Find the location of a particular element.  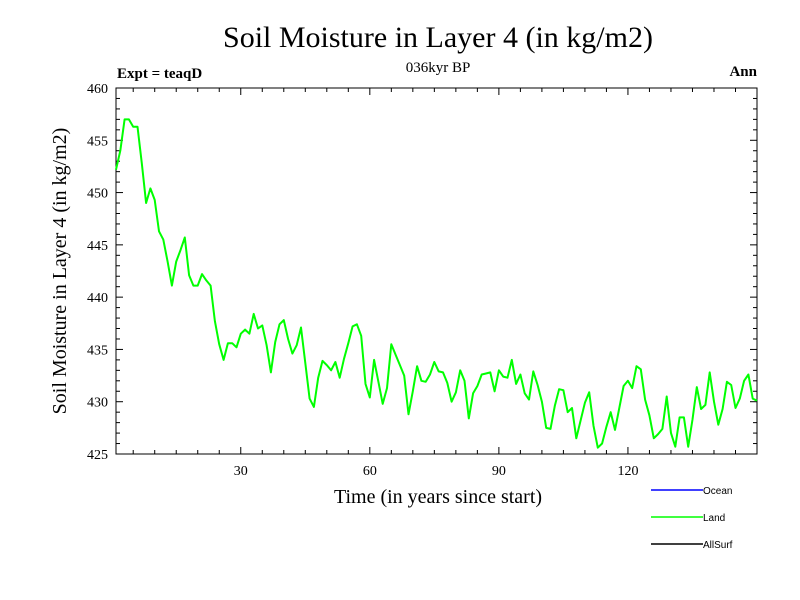

chart-subtitle: 036kyr BP is located at coordinates (438, 68).